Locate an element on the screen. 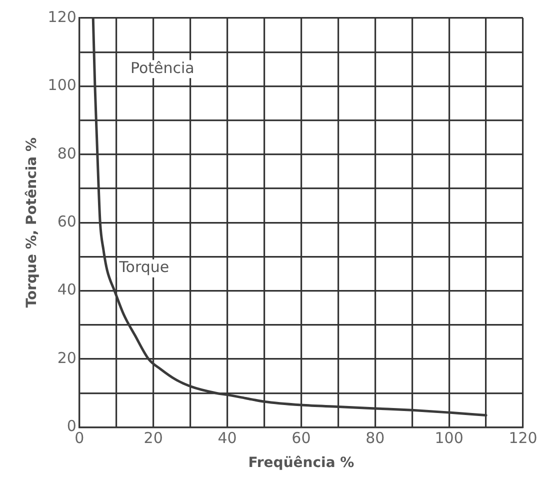 This screenshot has width=547, height=496. x-tick-label: 60 is located at coordinates (301, 438).